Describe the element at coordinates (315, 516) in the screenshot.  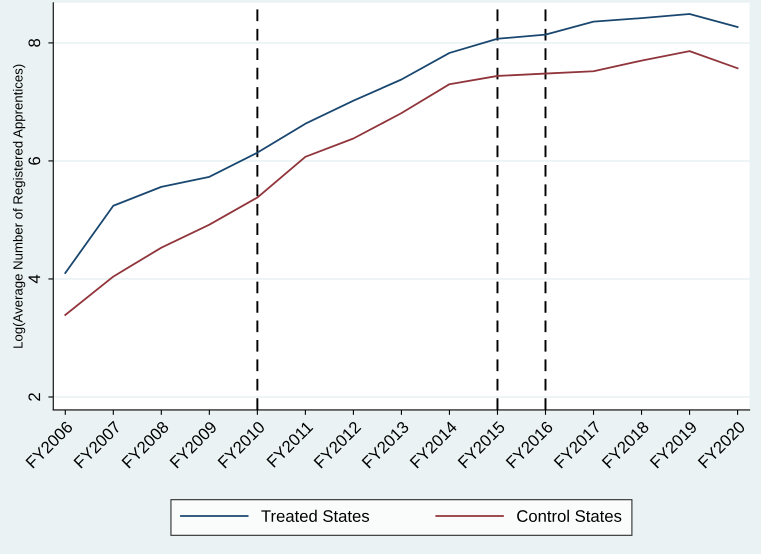
I see `legend-label: Treated States` at that location.